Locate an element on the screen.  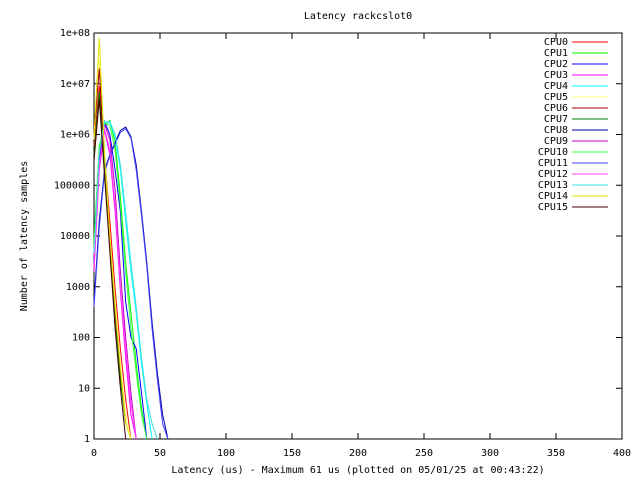
y-tick-label: 100000 is located at coordinates (72, 185).